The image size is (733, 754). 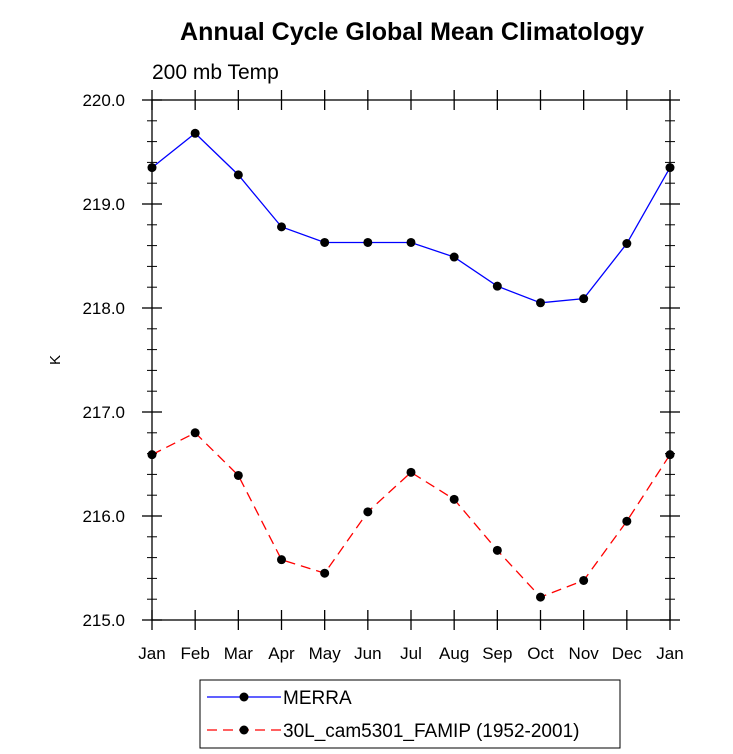 I want to click on y-tick-label: 216.0, so click(x=103, y=516).